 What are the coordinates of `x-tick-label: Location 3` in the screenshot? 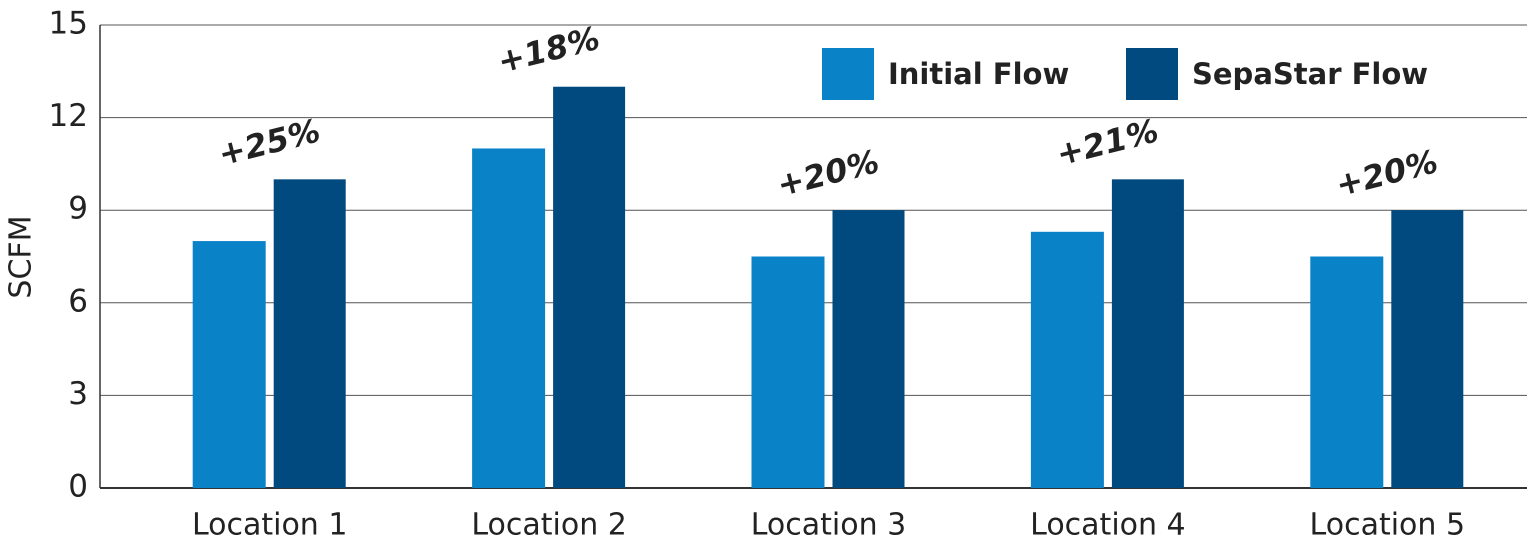 It's located at (829, 525).